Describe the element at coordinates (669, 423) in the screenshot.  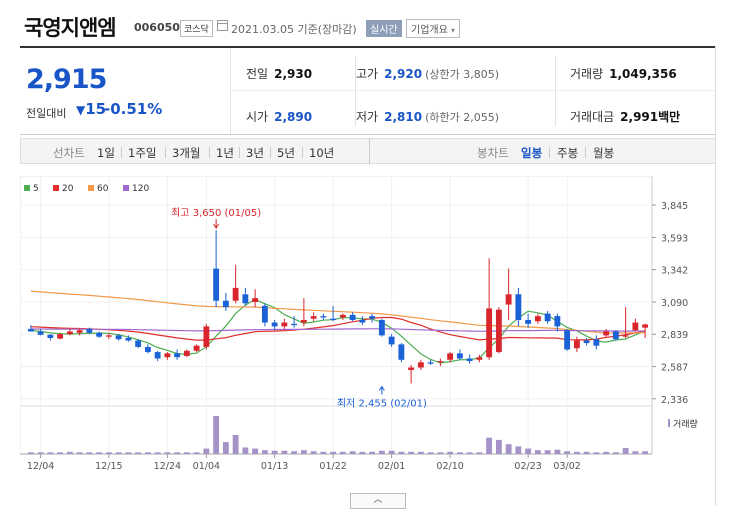
I see `volume-legend-swatch` at that location.